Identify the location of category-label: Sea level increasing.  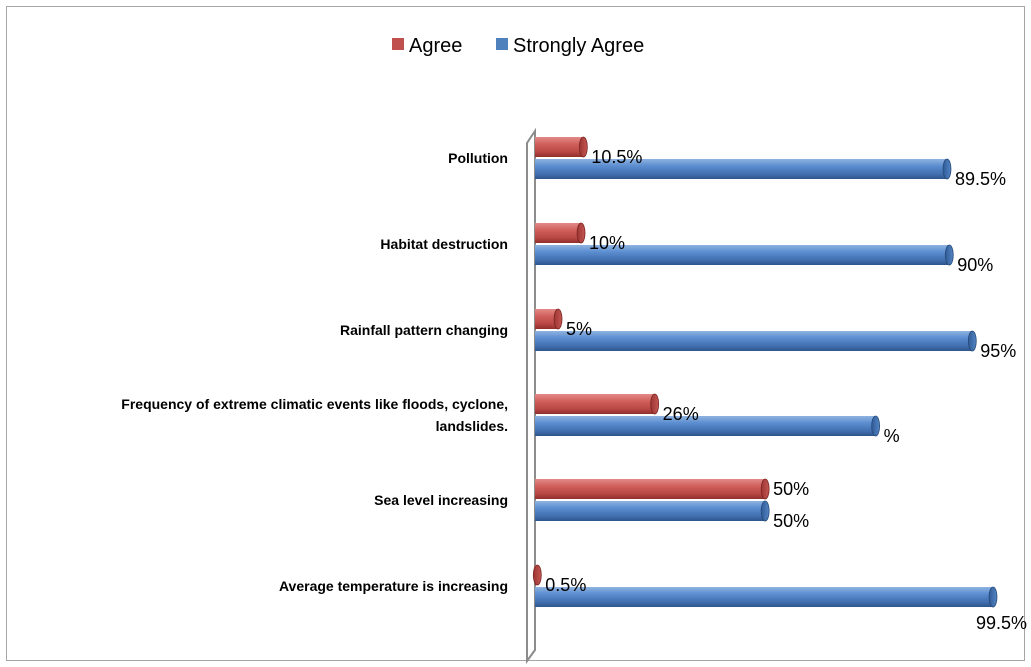
(441, 500).